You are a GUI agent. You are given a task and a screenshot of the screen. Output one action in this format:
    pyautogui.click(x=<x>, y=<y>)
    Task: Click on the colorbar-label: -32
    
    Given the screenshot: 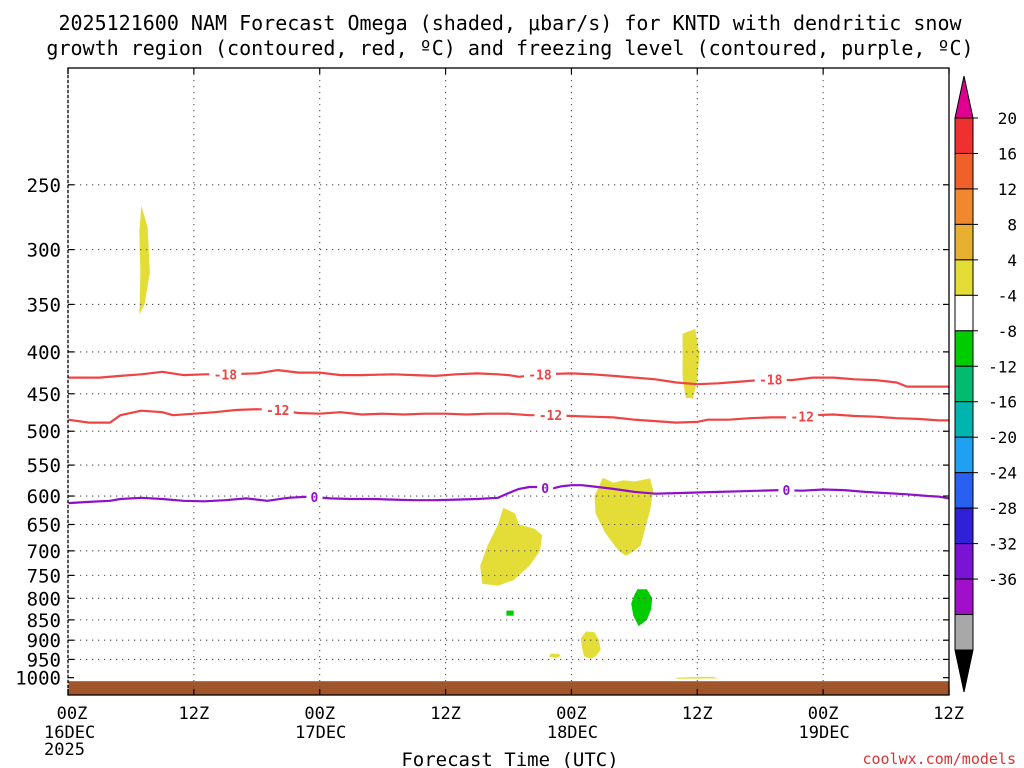 What is the action you would take?
    pyautogui.click(x=1002, y=544)
    